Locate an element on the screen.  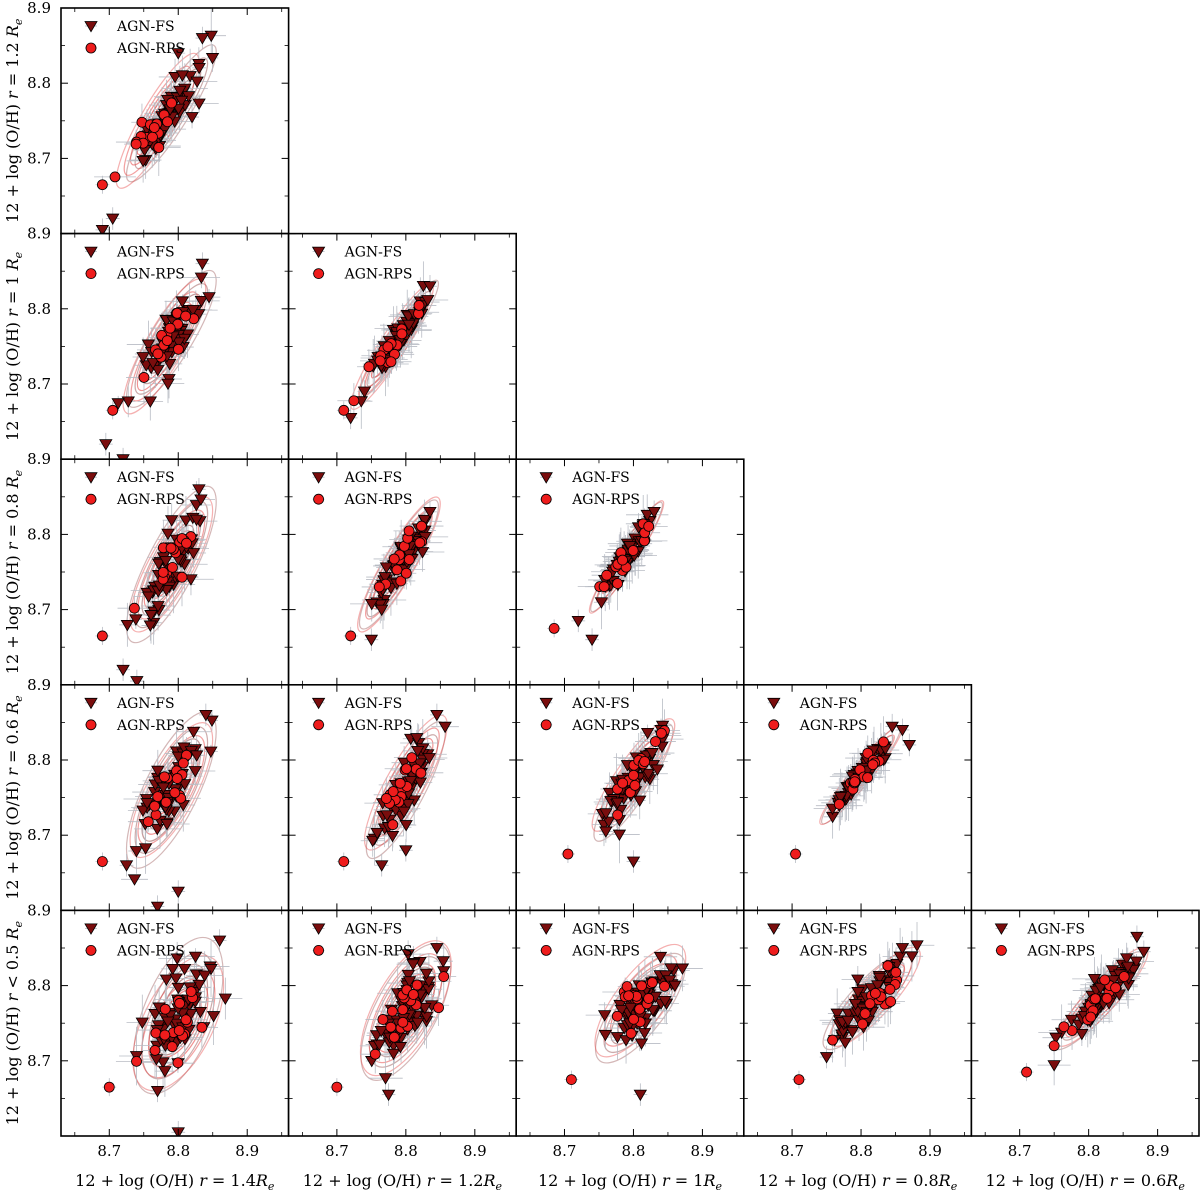
panel-r4-c0: AGN-FS AGN-RPS is located at coordinates (175, 1023).